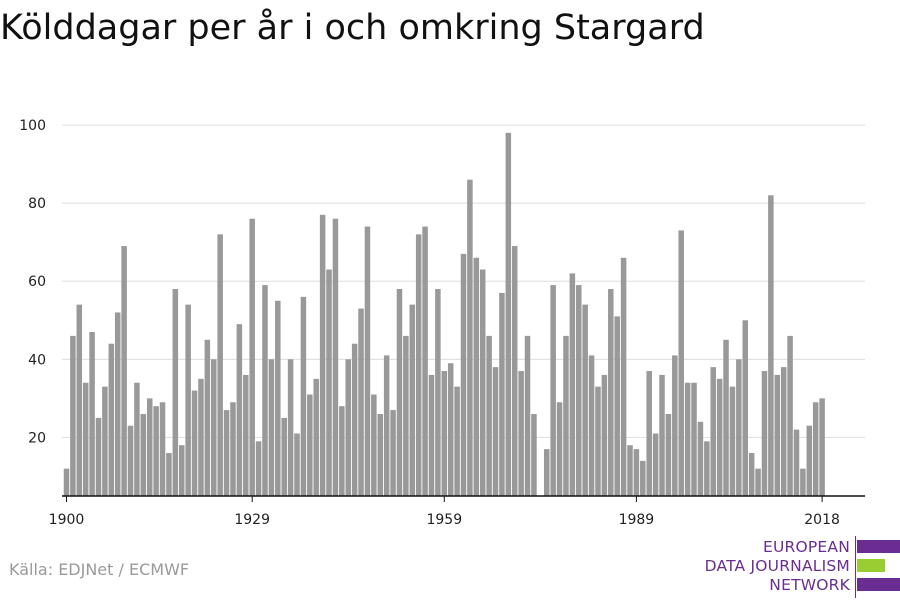 The width and height of the screenshot is (900, 600). I want to click on bar-1931, so click(265, 390).